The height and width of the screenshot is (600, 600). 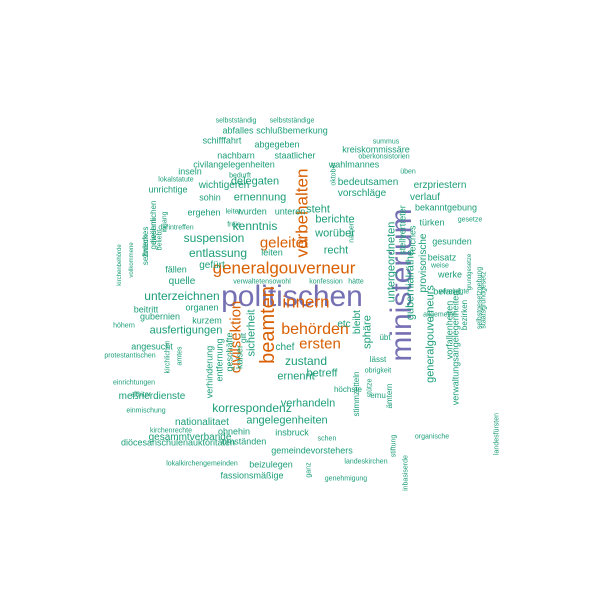 What do you see at coordinates (386, 142) in the screenshot?
I see `cloud-word: summus` at bounding box center [386, 142].